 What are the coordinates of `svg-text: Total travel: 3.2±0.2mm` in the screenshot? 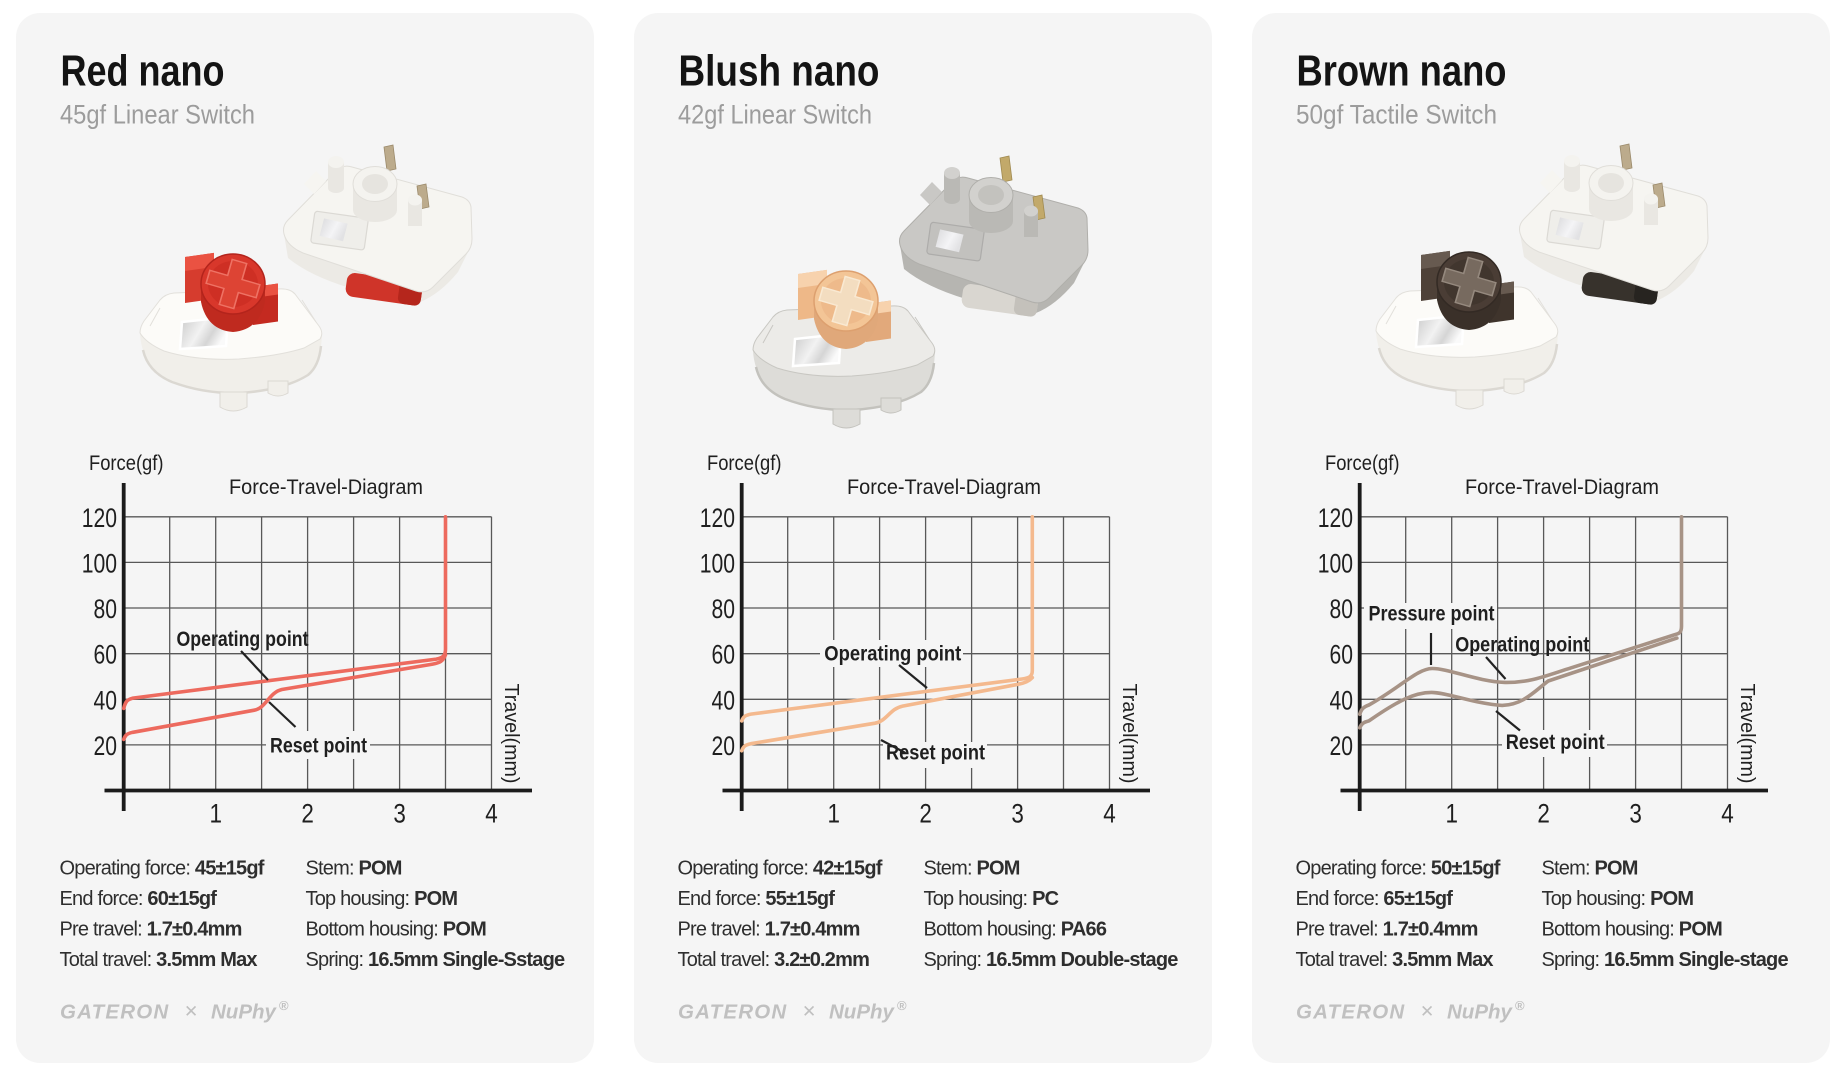 It's located at (774, 960).